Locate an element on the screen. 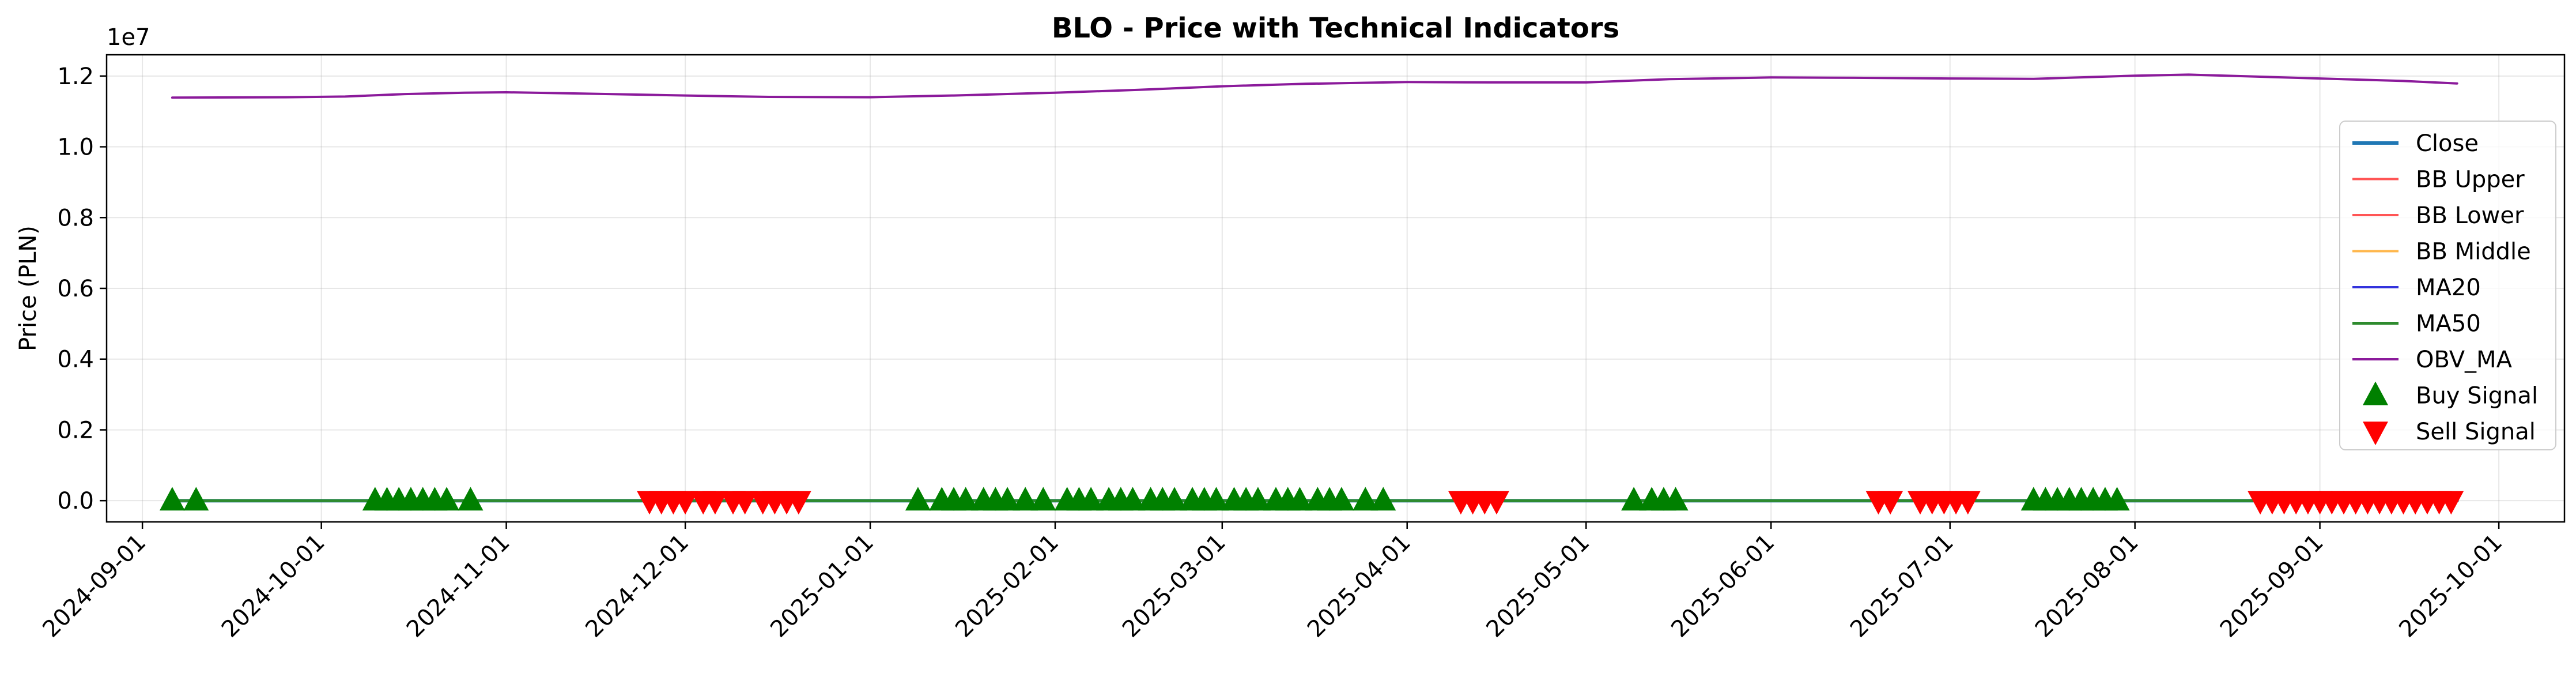 This screenshot has height=673, width=2576. legend-label-buy-signal: Buy Signal is located at coordinates (2477, 396).